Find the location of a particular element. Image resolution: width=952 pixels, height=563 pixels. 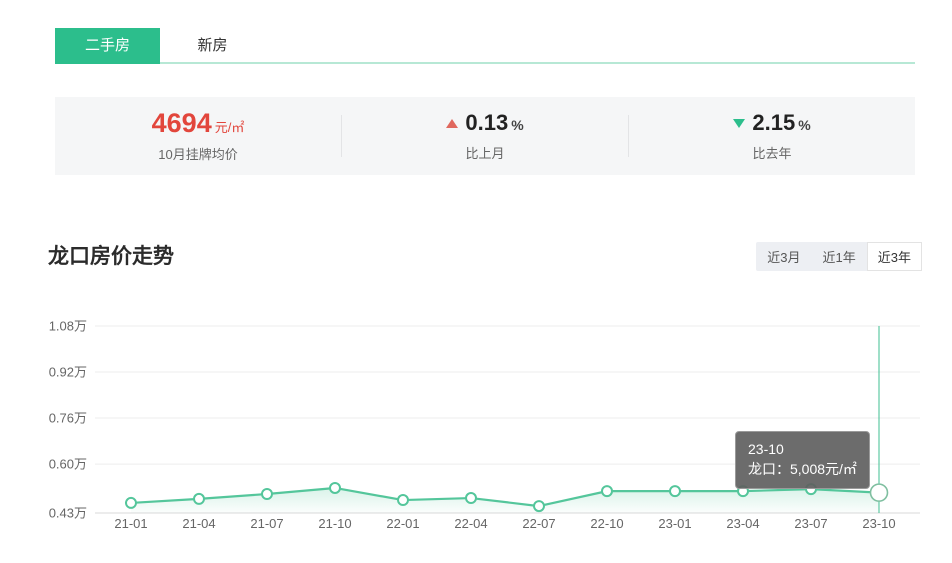

tab-second-hand-house: 二手房 is located at coordinates (107, 46).